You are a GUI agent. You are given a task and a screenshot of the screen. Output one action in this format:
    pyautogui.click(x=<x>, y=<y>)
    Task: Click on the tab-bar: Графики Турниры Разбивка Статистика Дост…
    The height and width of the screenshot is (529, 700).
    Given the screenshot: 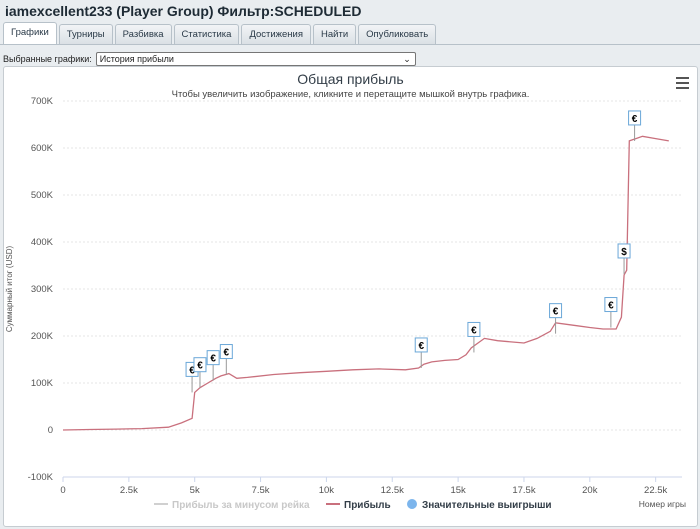 What is the action you would take?
    pyautogui.click(x=220, y=33)
    